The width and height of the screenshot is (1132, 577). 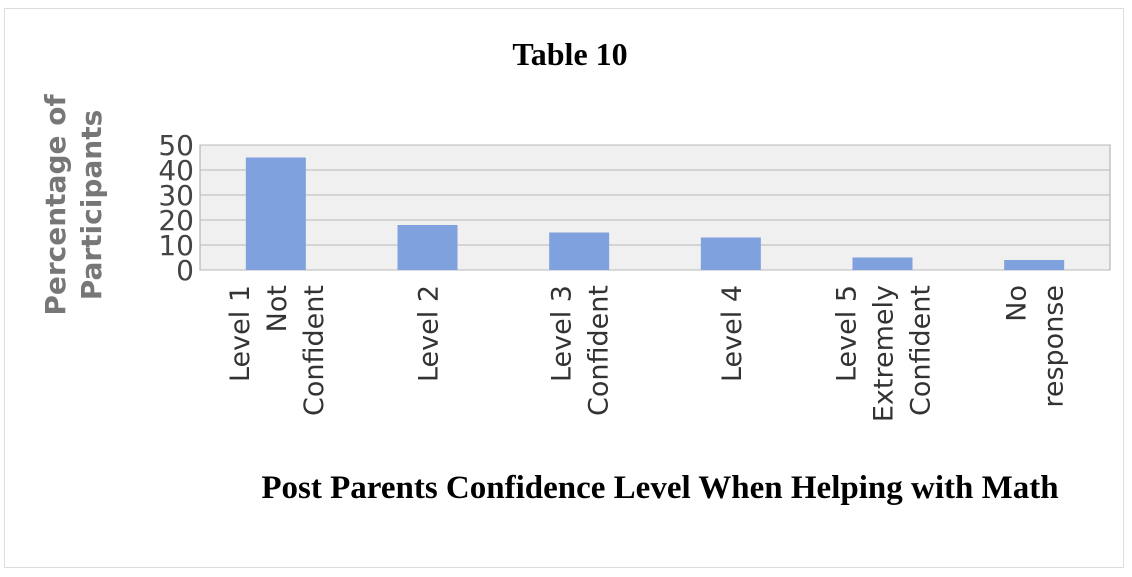 What do you see at coordinates (277, 308) in the screenshot?
I see `x-tick-label: Not` at bounding box center [277, 308].